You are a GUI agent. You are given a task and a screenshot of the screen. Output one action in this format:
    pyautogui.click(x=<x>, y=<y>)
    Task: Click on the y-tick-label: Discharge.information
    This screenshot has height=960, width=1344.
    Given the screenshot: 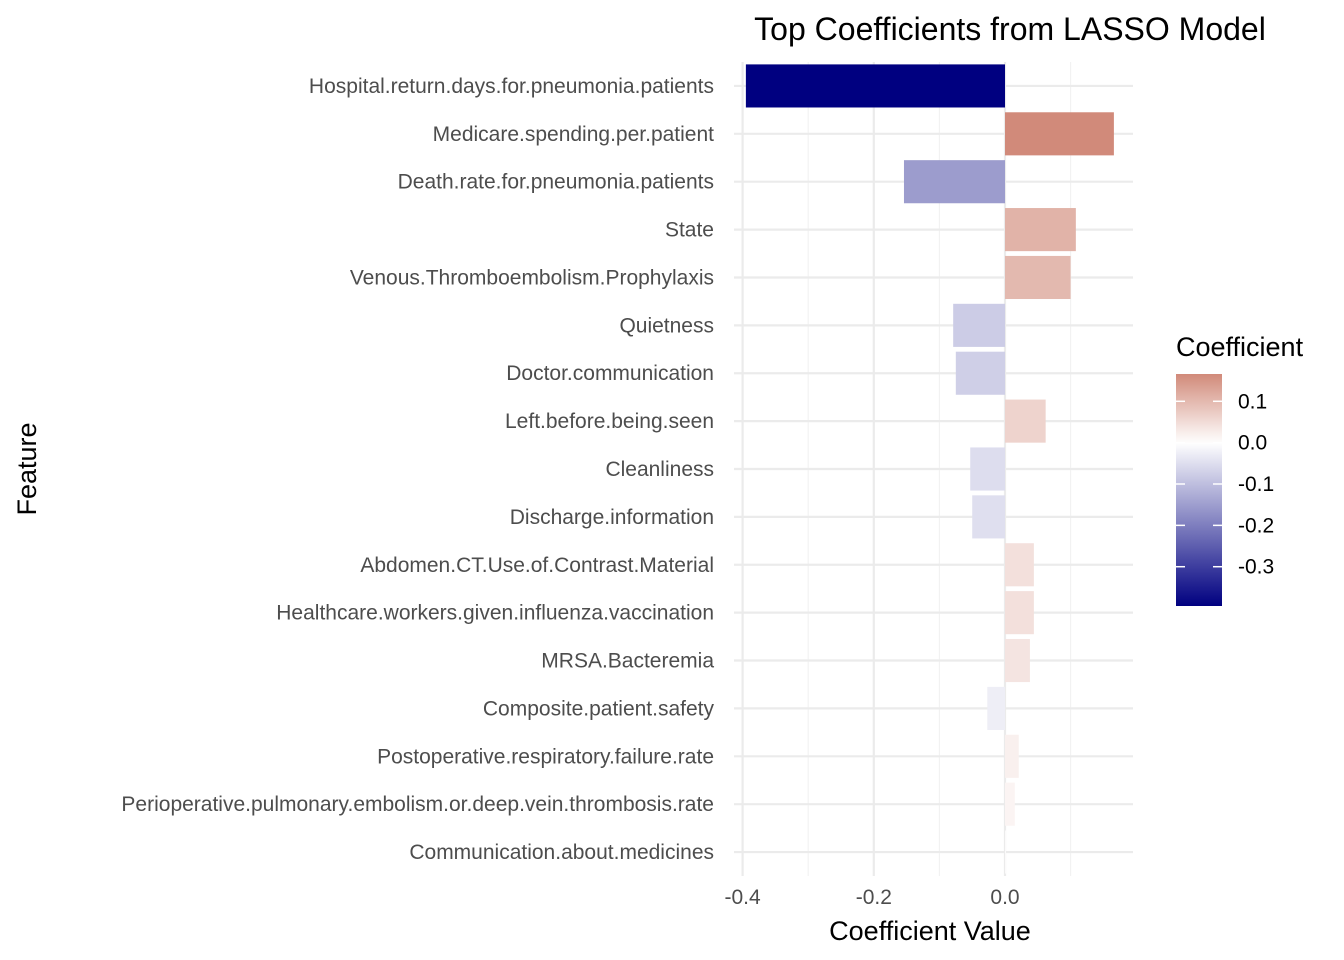 What is the action you would take?
    pyautogui.click(x=612, y=517)
    